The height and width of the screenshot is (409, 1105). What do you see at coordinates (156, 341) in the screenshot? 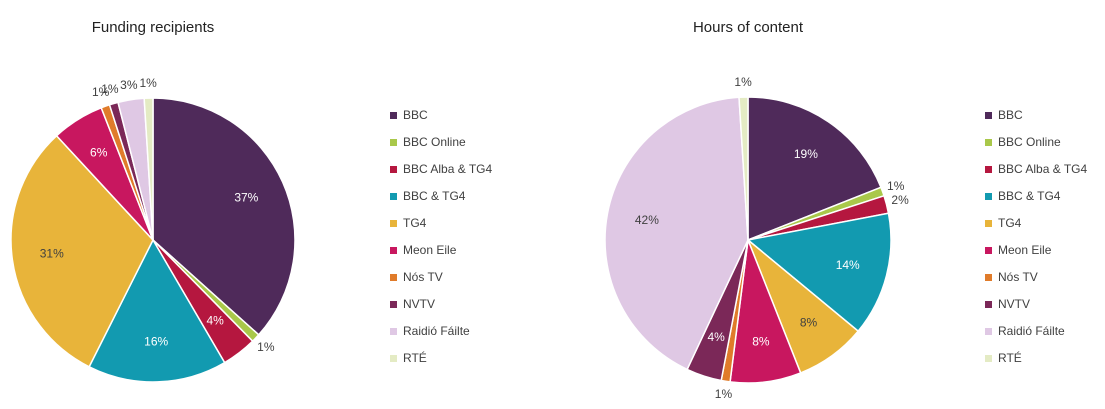
I see `data-label: 16%` at bounding box center [156, 341].